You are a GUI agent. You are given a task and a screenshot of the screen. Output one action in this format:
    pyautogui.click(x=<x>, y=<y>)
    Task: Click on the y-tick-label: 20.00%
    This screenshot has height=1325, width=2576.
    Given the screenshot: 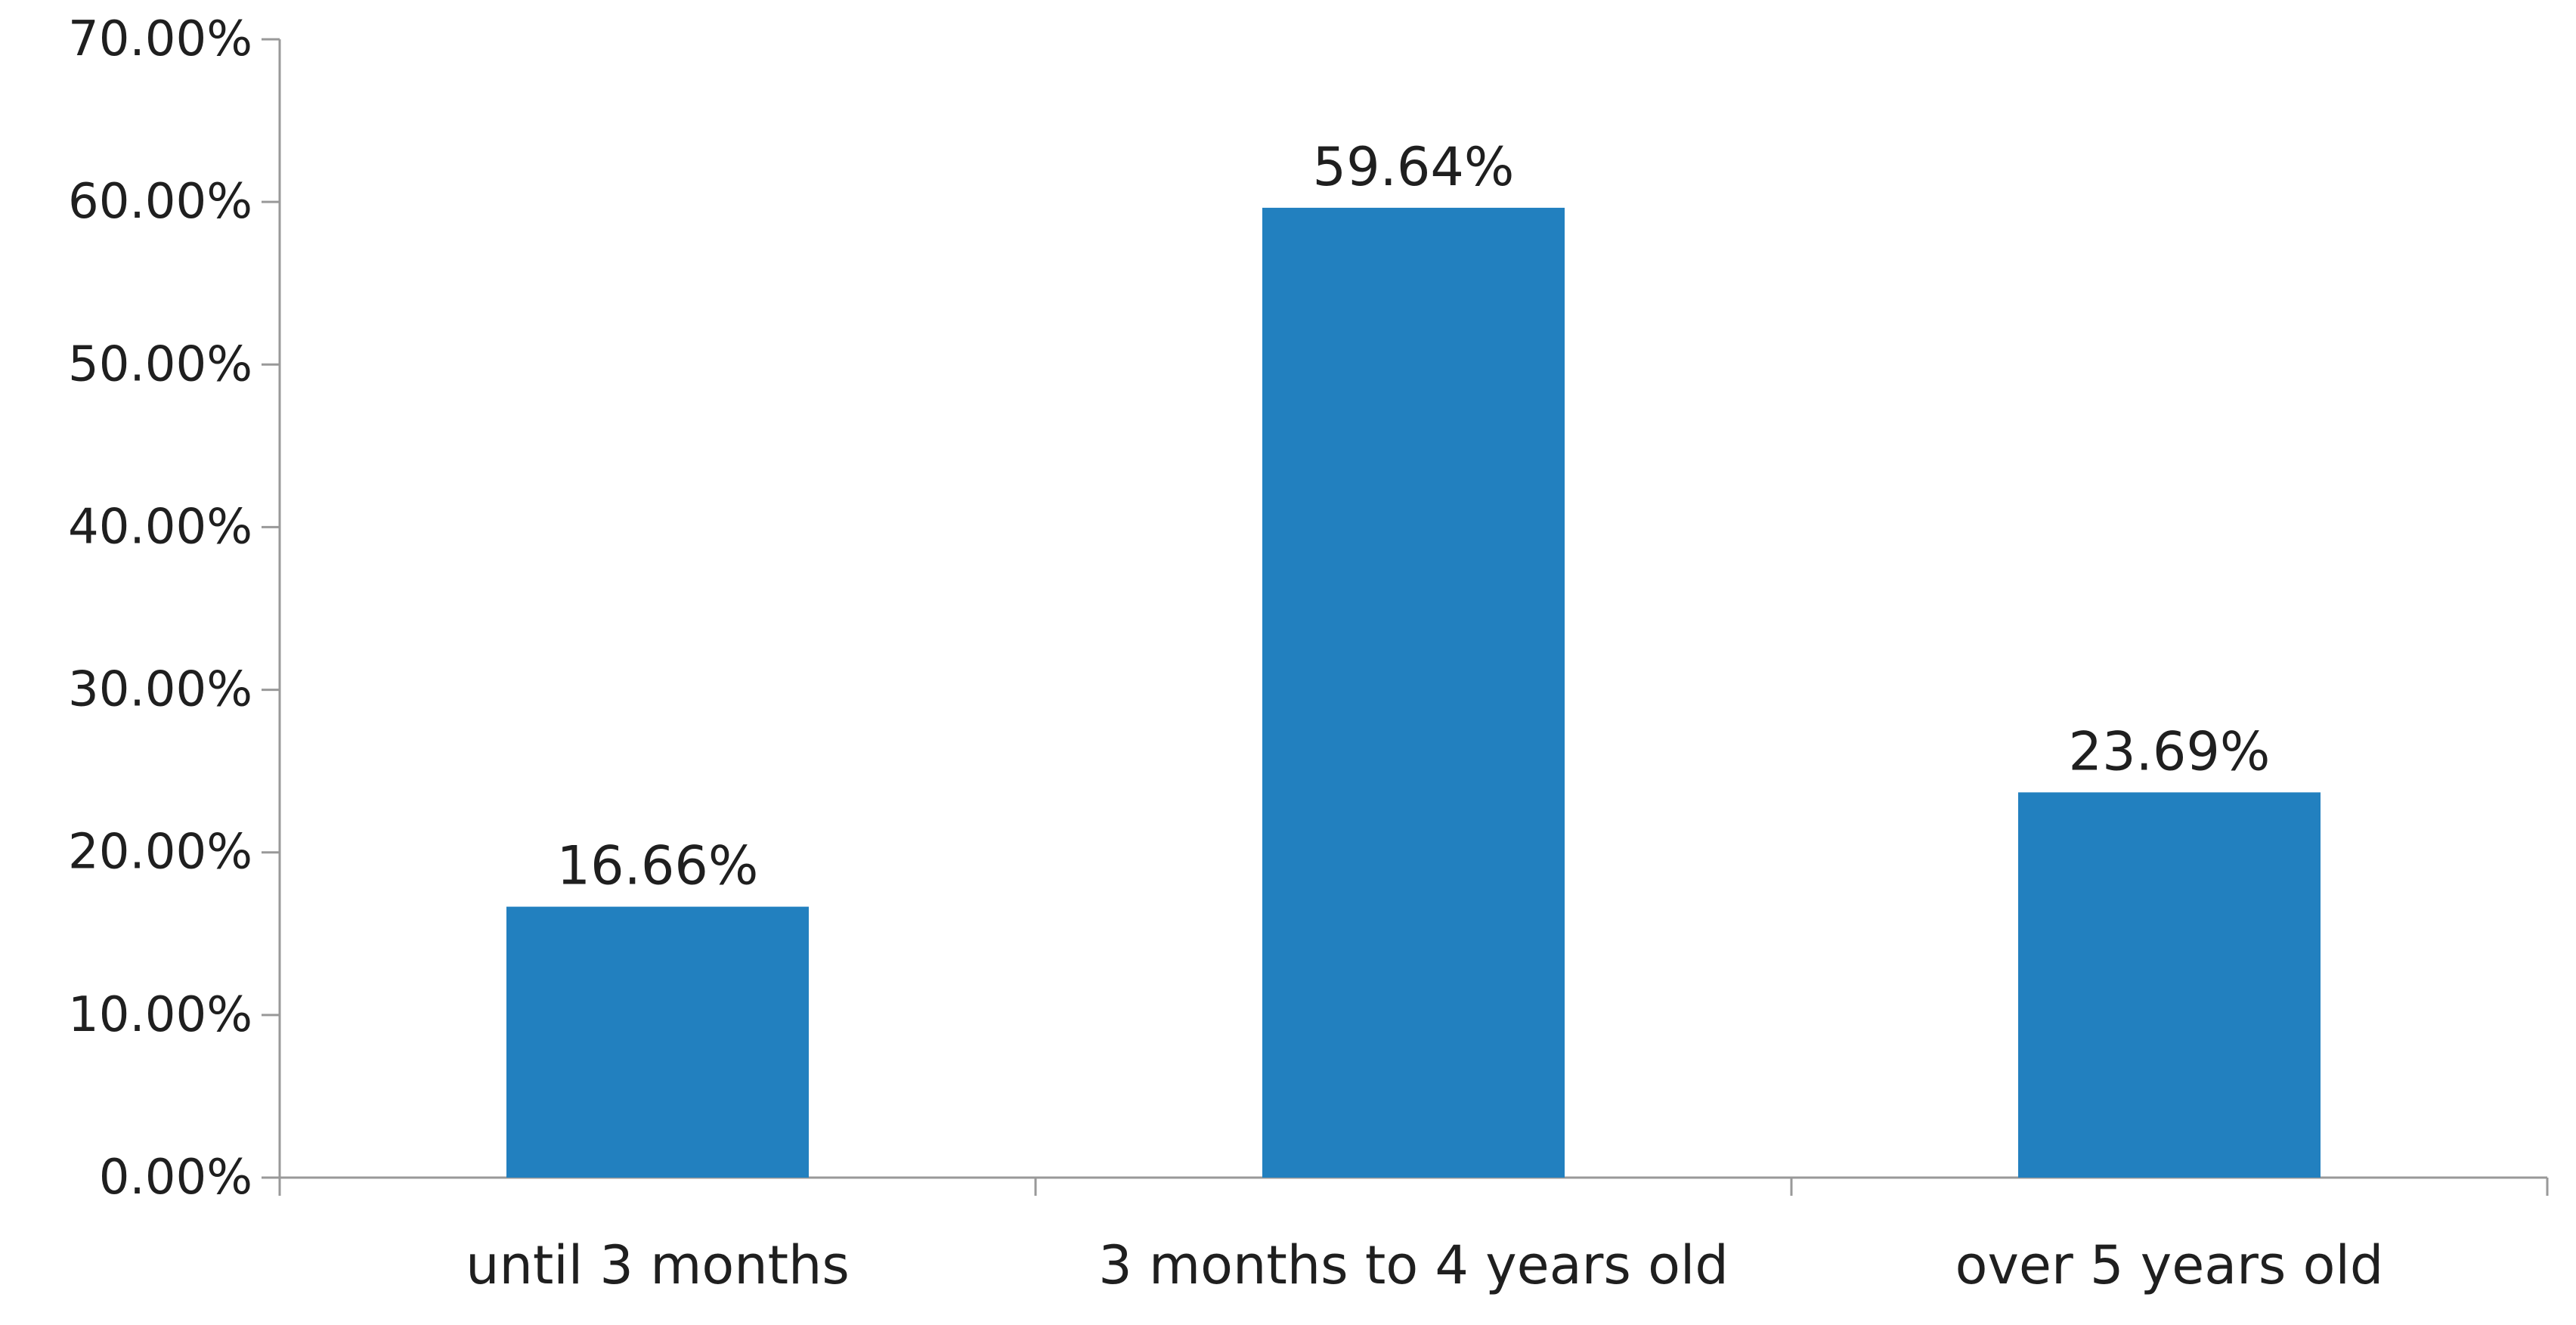 What is the action you would take?
    pyautogui.click(x=160, y=853)
    